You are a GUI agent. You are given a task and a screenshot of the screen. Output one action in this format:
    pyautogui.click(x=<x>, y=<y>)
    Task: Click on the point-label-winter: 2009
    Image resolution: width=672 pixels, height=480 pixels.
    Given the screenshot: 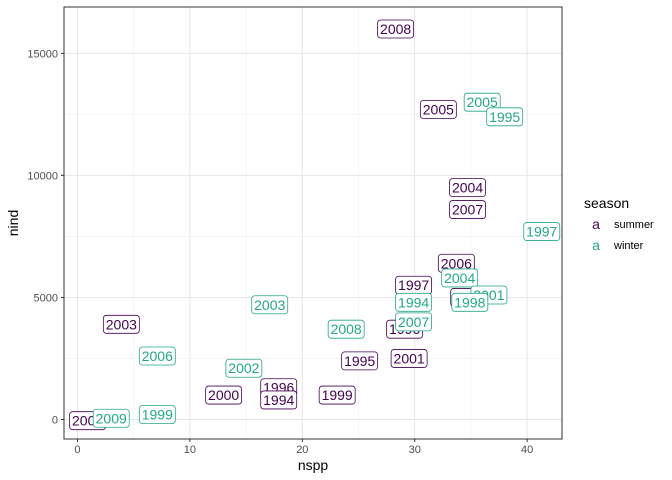 What is the action you would take?
    pyautogui.click(x=111, y=418)
    